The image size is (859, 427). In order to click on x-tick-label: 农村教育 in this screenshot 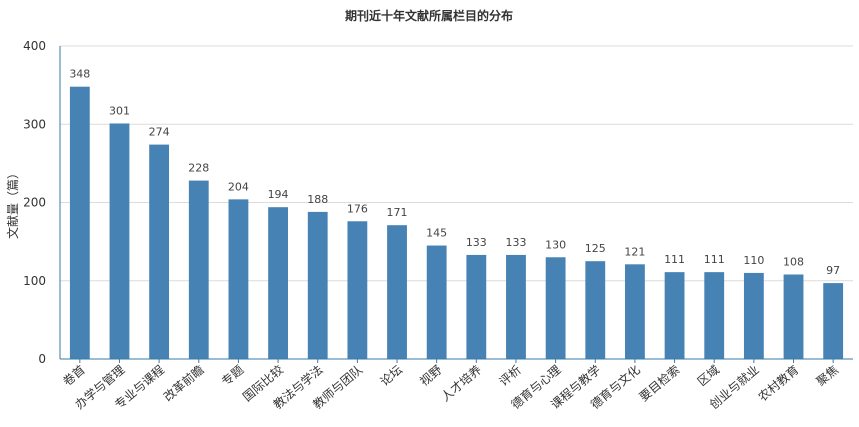, I will do `click(778, 383)`.